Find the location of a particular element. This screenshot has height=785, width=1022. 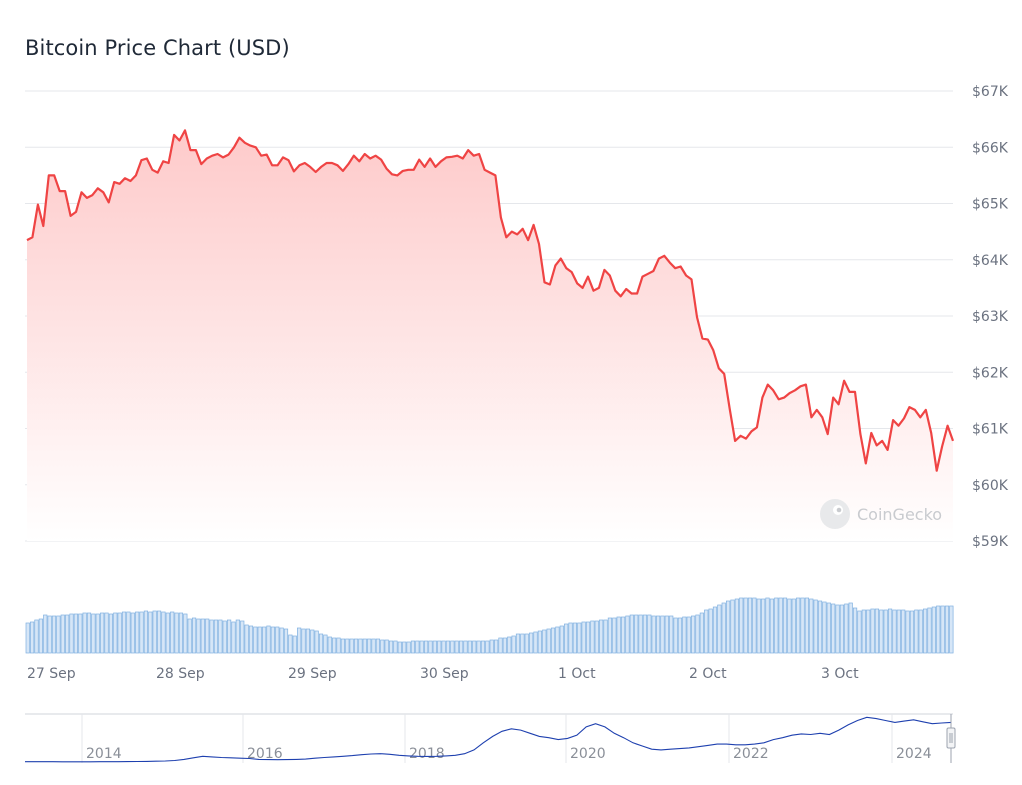

range-navigator: 2014 2016 2018 2020 2022 2024 is located at coordinates (490, 738).